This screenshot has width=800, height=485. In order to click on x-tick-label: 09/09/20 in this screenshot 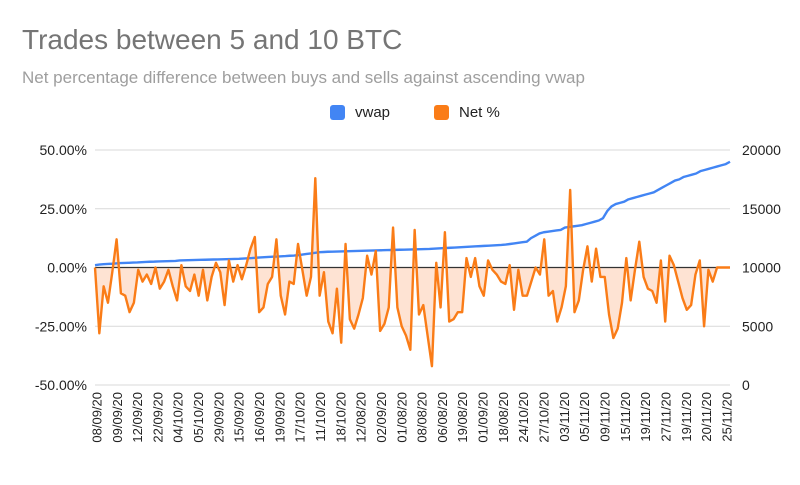, I will do `click(117, 417)`.